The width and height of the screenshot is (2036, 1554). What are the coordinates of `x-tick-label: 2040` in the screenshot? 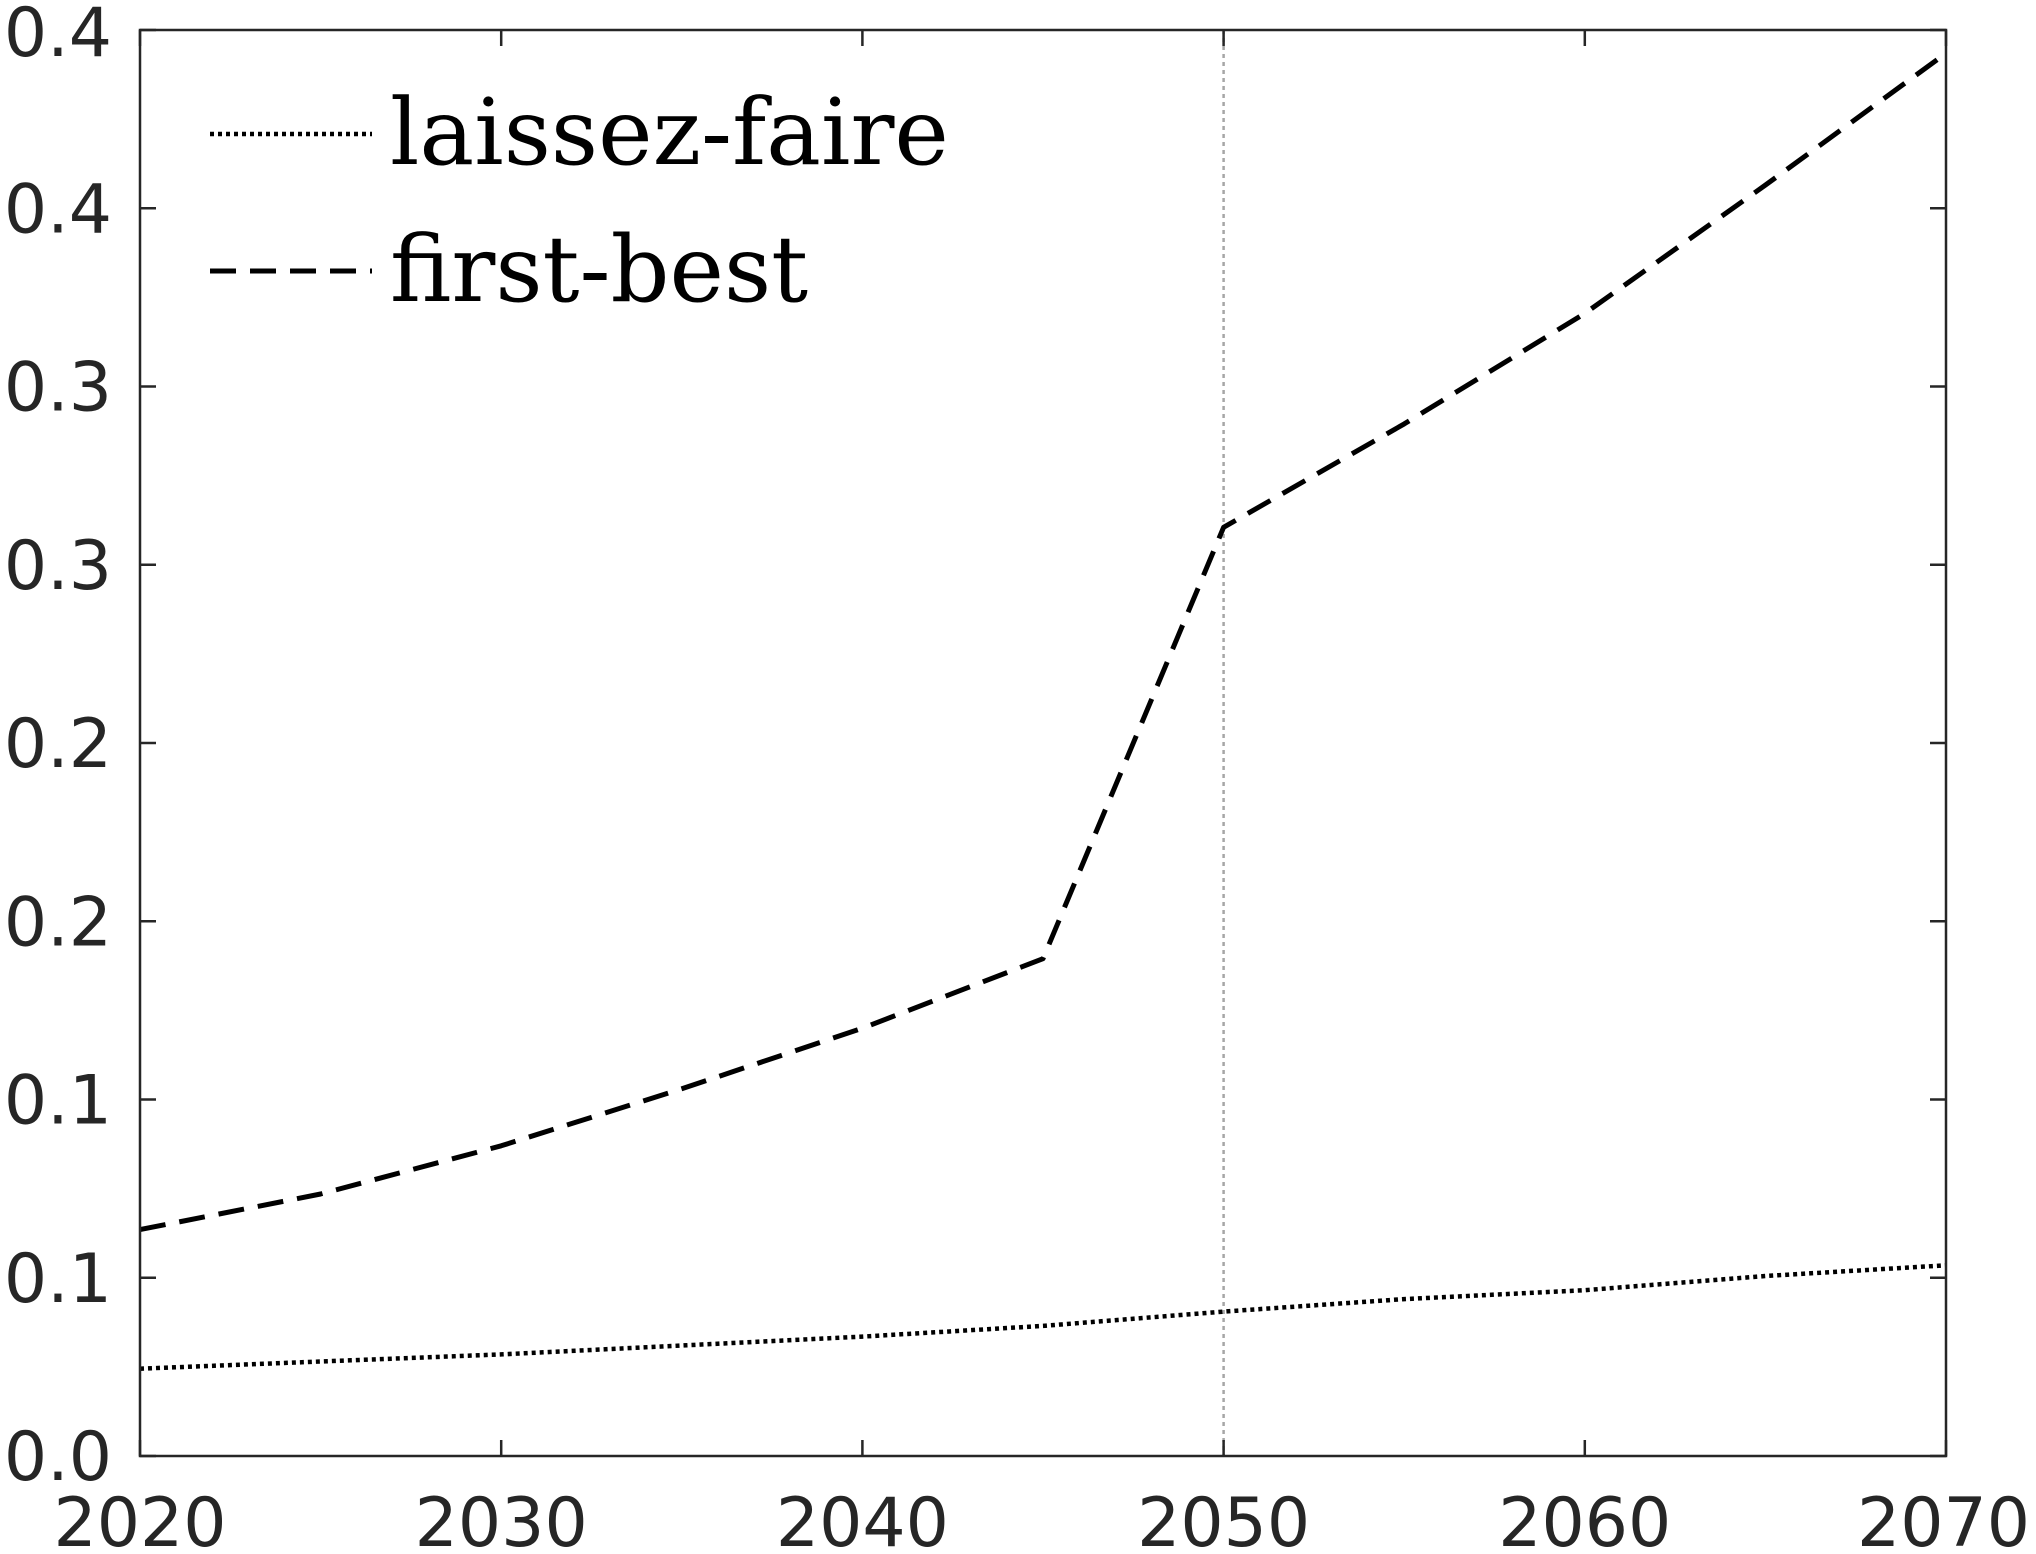 It's located at (862, 1519).